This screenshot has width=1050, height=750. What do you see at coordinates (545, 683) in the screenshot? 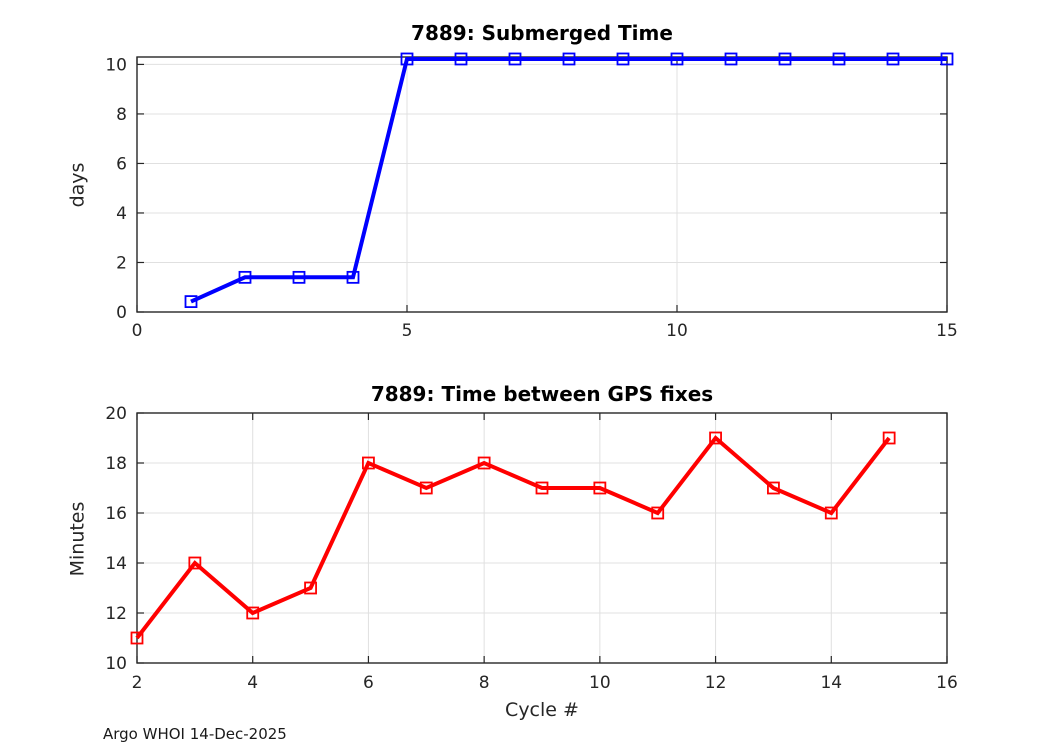
I see `x-tick-labels: 2 4 6 8 10 12 14 16` at bounding box center [545, 683].